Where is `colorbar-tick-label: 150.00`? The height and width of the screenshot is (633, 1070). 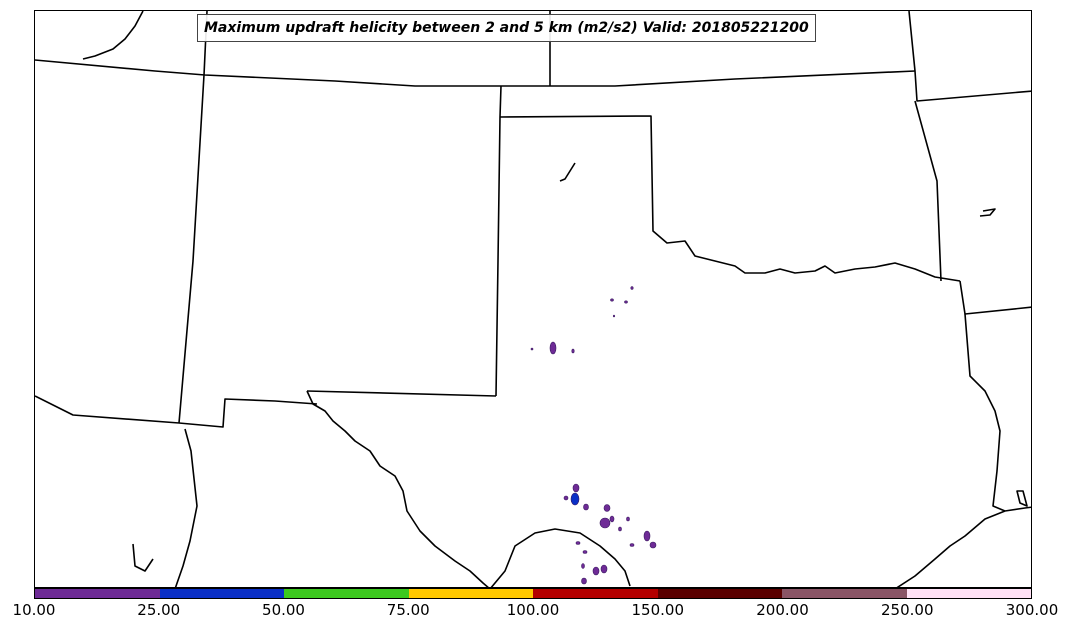
colorbar-tick-label: 150.00 is located at coordinates (658, 610).